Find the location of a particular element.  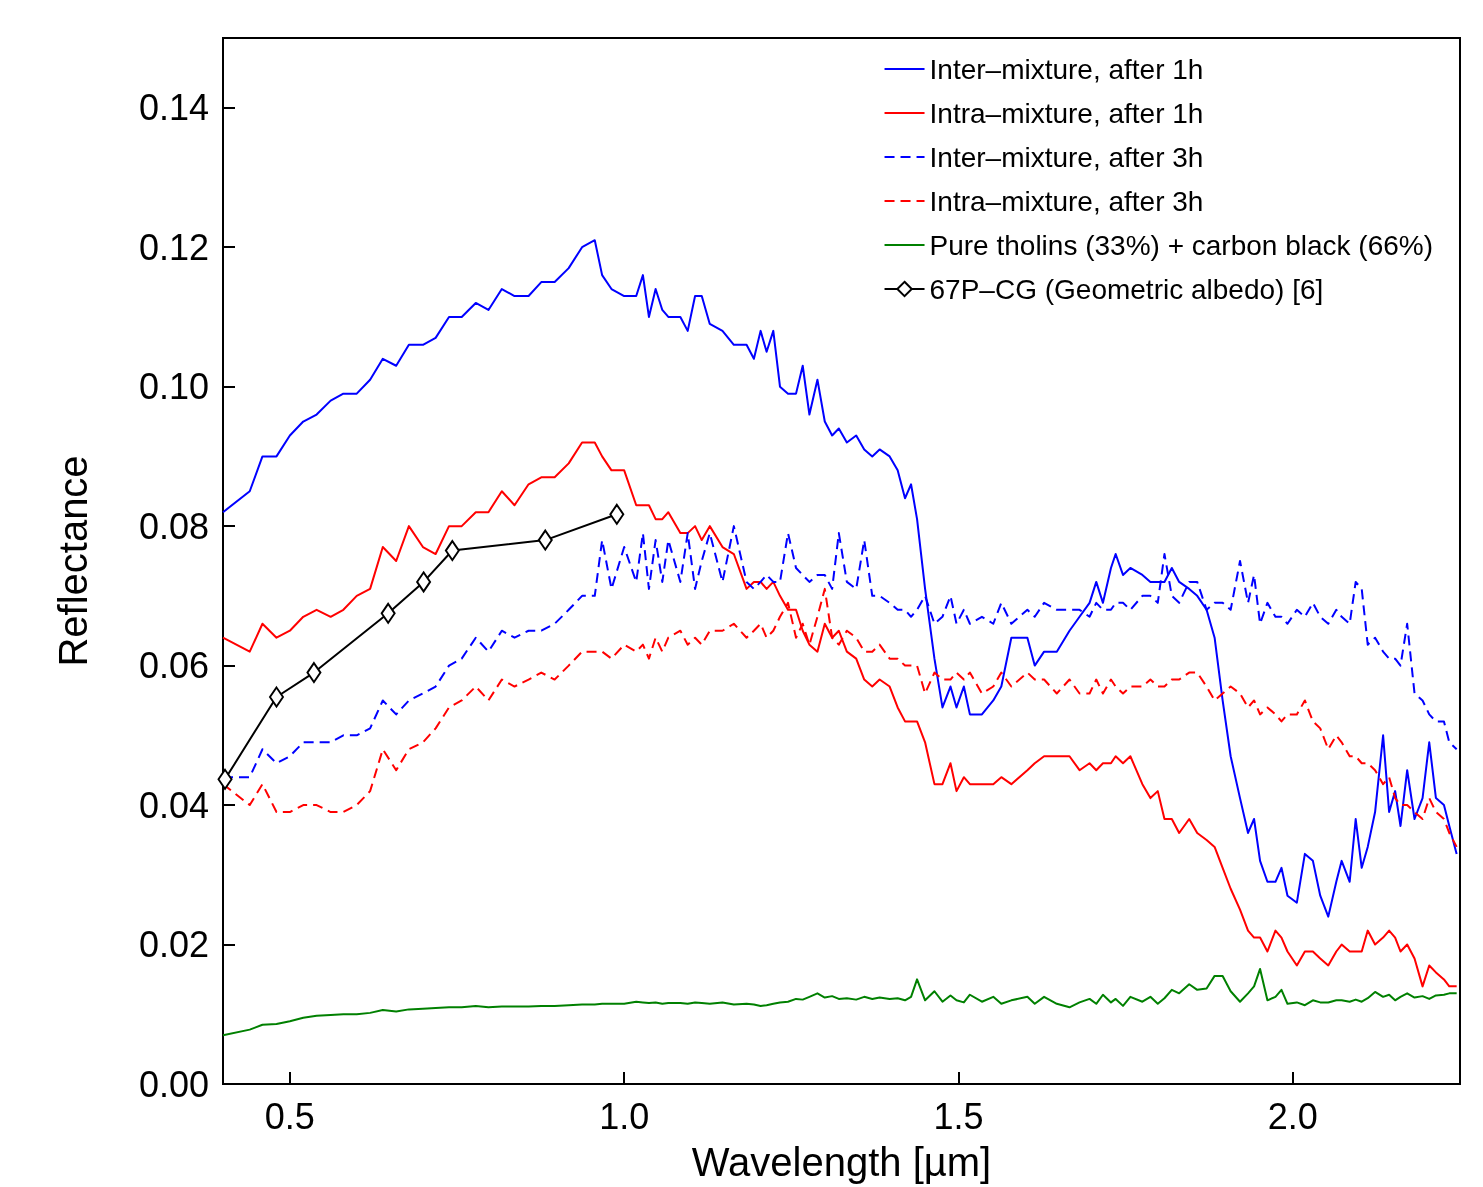

legend-label: Intra–mixture, after 3h is located at coordinates (1066, 201).